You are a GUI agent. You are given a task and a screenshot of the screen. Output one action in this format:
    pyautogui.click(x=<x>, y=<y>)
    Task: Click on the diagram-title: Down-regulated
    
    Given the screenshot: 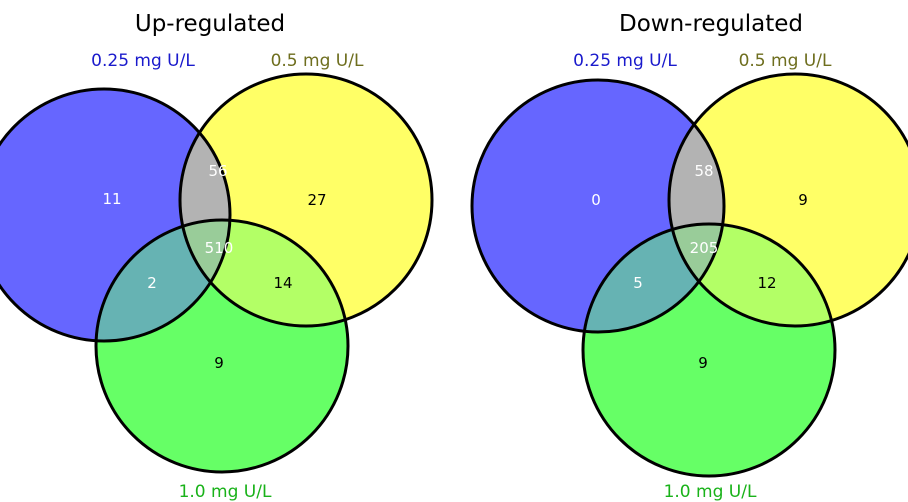 What is the action you would take?
    pyautogui.click(x=711, y=24)
    